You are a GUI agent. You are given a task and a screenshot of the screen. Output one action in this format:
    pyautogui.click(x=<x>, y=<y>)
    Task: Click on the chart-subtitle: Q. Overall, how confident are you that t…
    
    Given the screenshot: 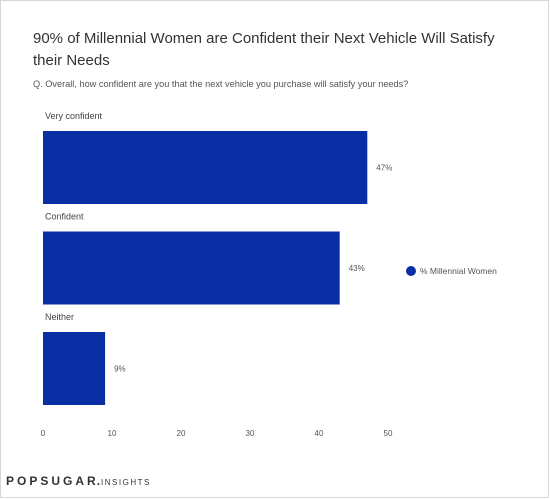 What is the action you would take?
    pyautogui.click(x=221, y=84)
    